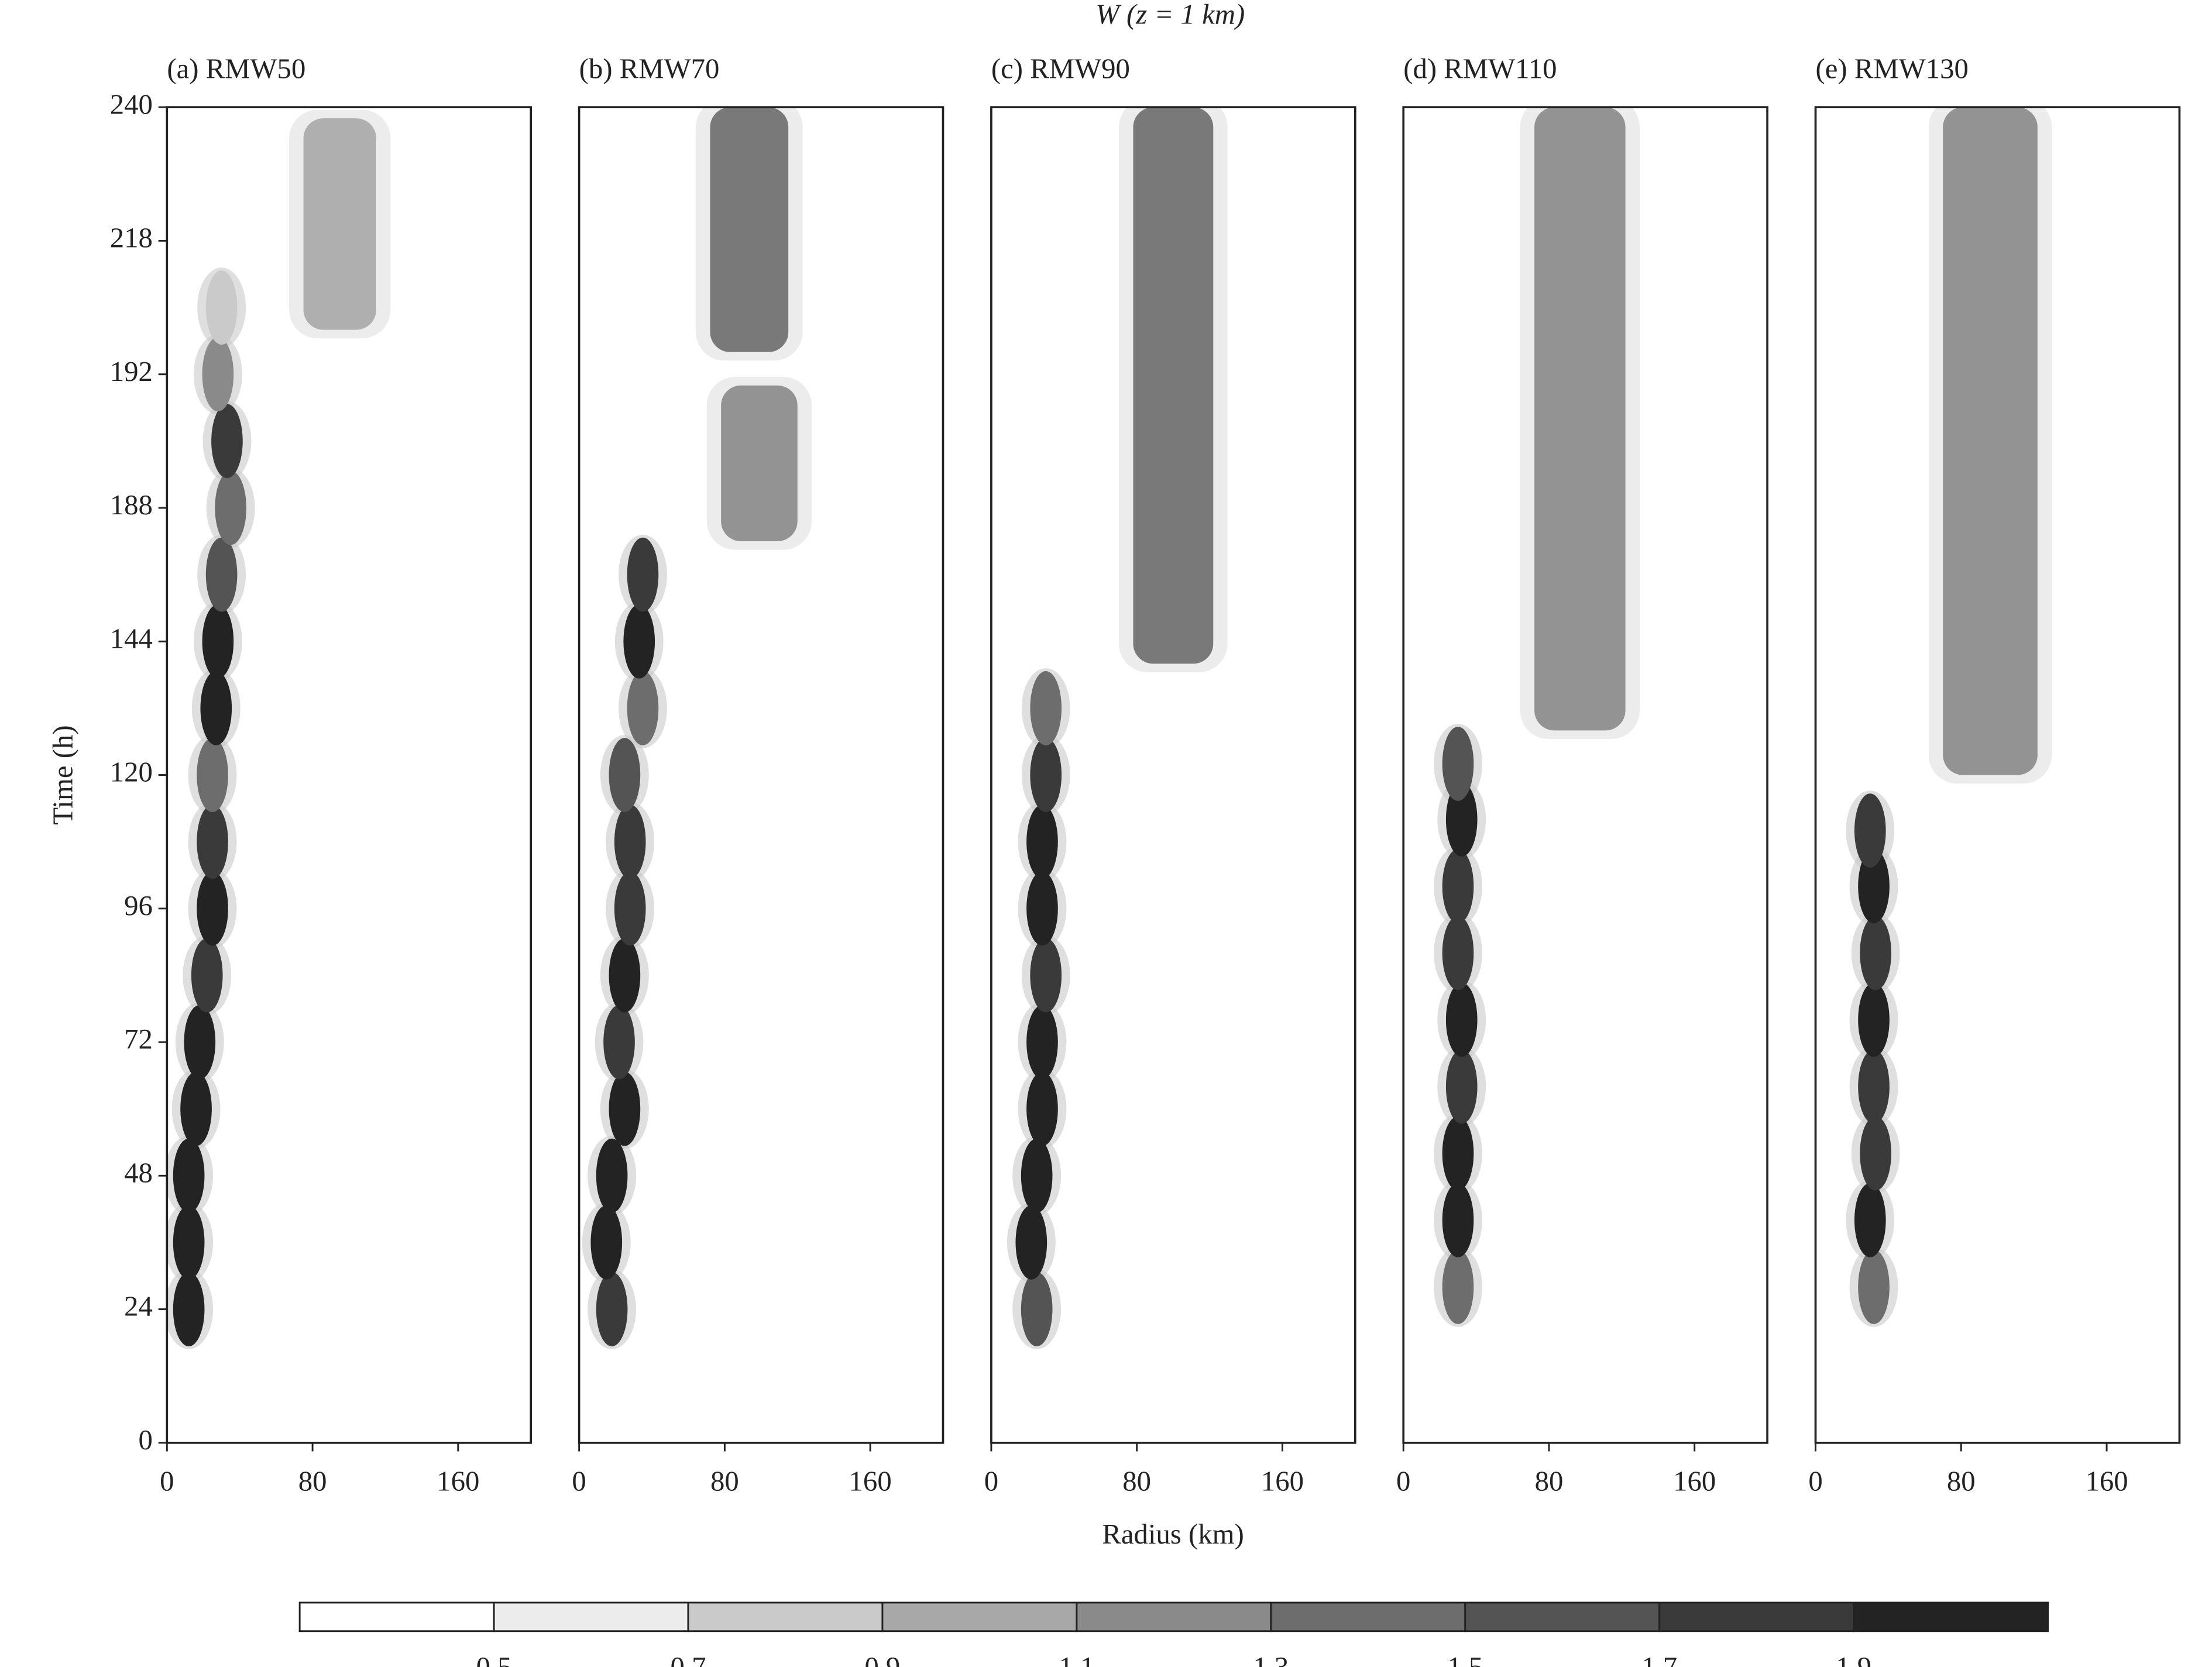  I want to click on y-axis-label: Time (h), so click(62, 774).